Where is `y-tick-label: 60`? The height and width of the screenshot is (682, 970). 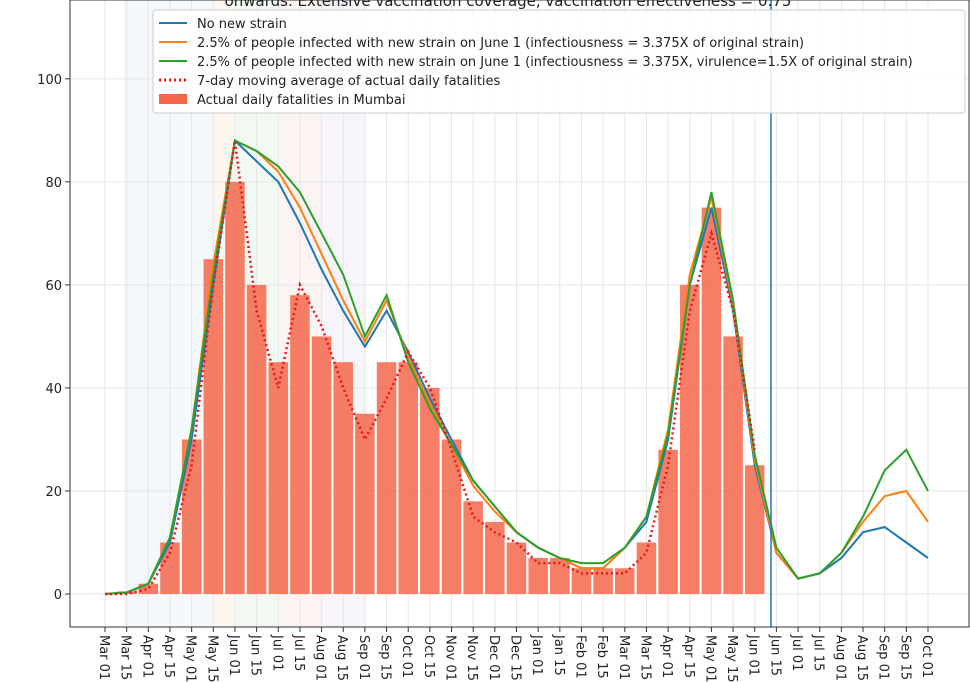 y-tick-label: 60 is located at coordinates (53, 286).